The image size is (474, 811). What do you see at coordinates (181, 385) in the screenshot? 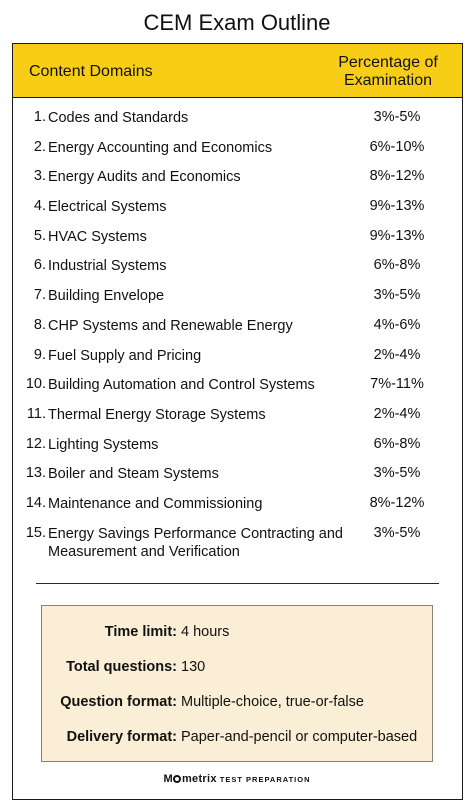
I see `row-domain: Building Automation and Control Systems` at bounding box center [181, 385].